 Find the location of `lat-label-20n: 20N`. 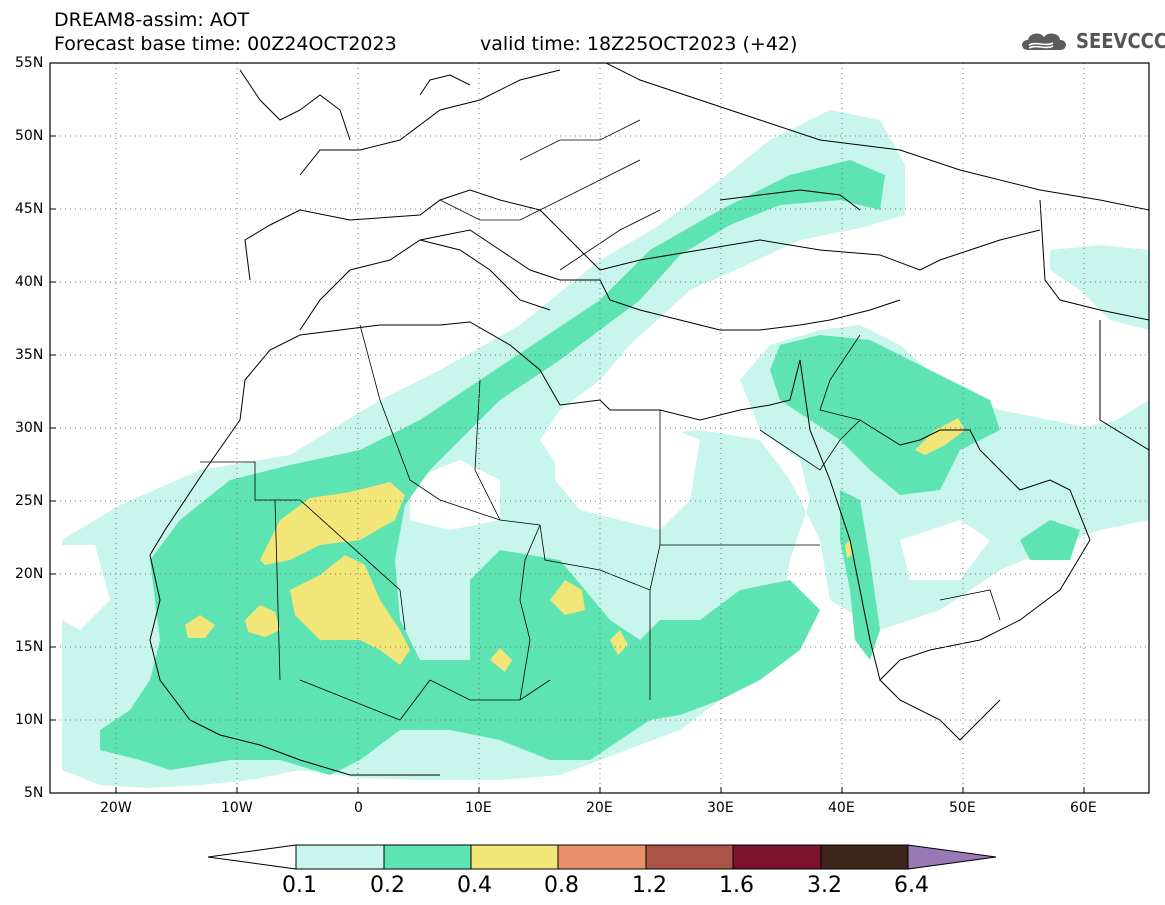

lat-label-20n: 20N is located at coordinates (29, 574).